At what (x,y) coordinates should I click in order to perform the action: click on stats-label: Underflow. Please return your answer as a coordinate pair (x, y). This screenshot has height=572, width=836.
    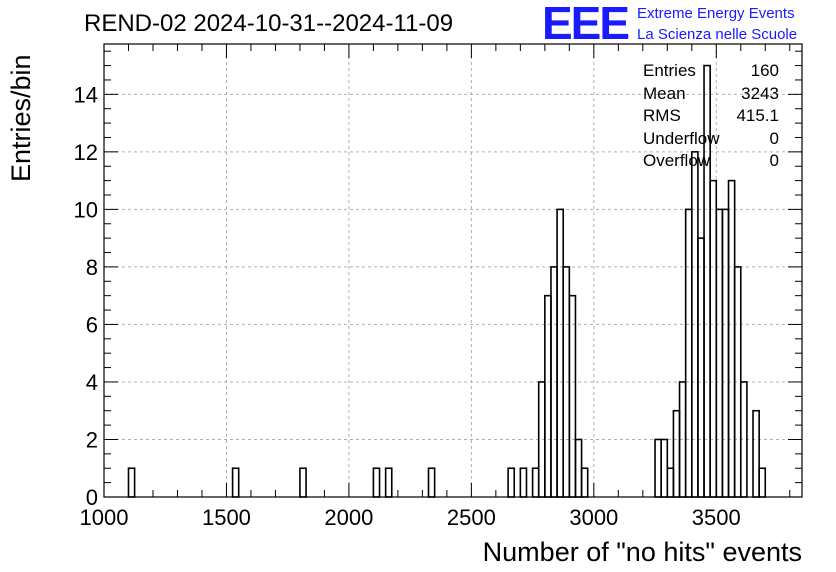
    Looking at the image, I should click on (681, 138).